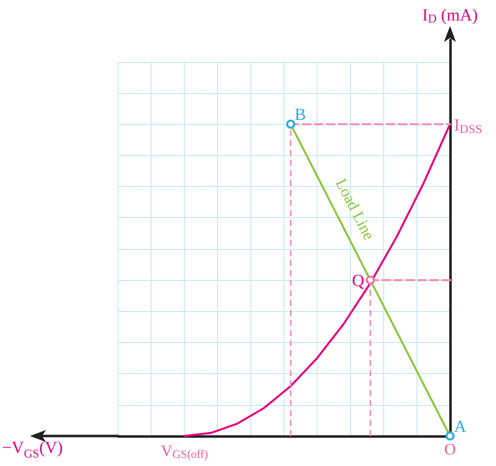 The height and width of the screenshot is (466, 496). What do you see at coordinates (460, 426) in the screenshot?
I see `annotation: A` at bounding box center [460, 426].